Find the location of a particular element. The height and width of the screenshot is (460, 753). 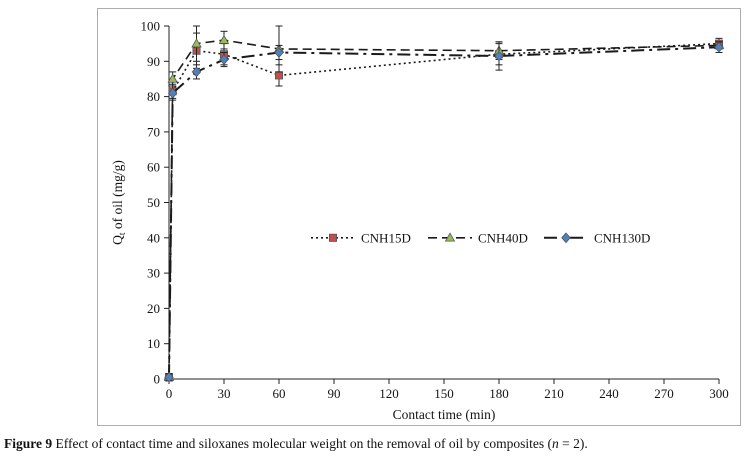

y-tick-label: 0 is located at coordinates (157, 379).